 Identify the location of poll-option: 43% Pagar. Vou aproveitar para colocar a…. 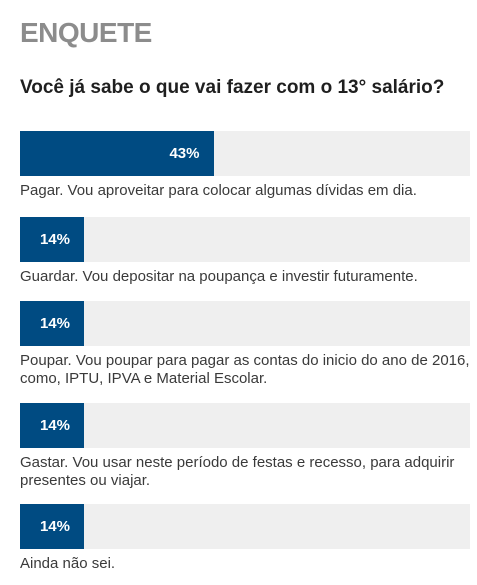
(245, 165).